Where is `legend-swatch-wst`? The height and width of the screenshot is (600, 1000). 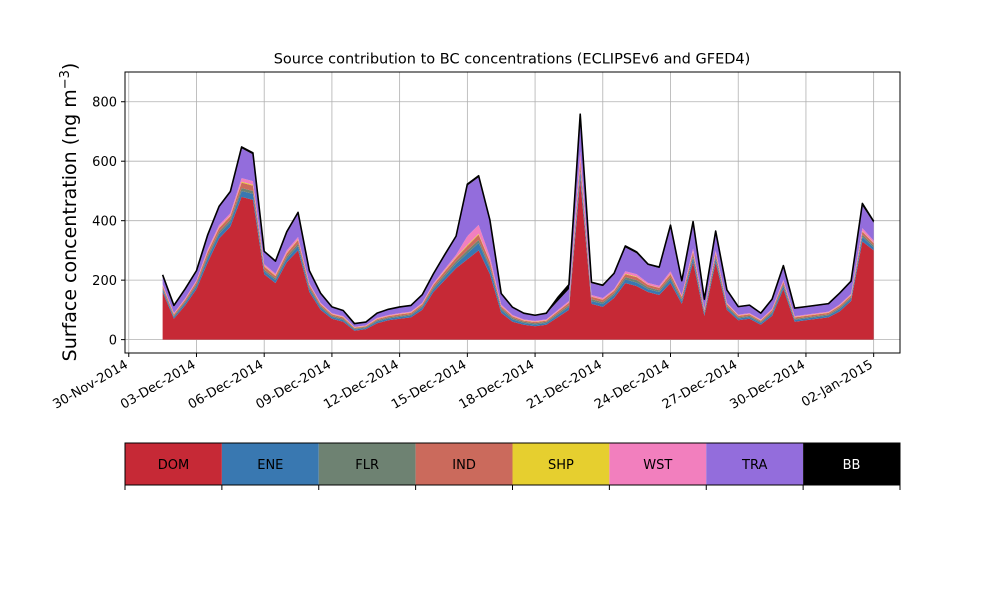
legend-swatch-wst is located at coordinates (658, 464).